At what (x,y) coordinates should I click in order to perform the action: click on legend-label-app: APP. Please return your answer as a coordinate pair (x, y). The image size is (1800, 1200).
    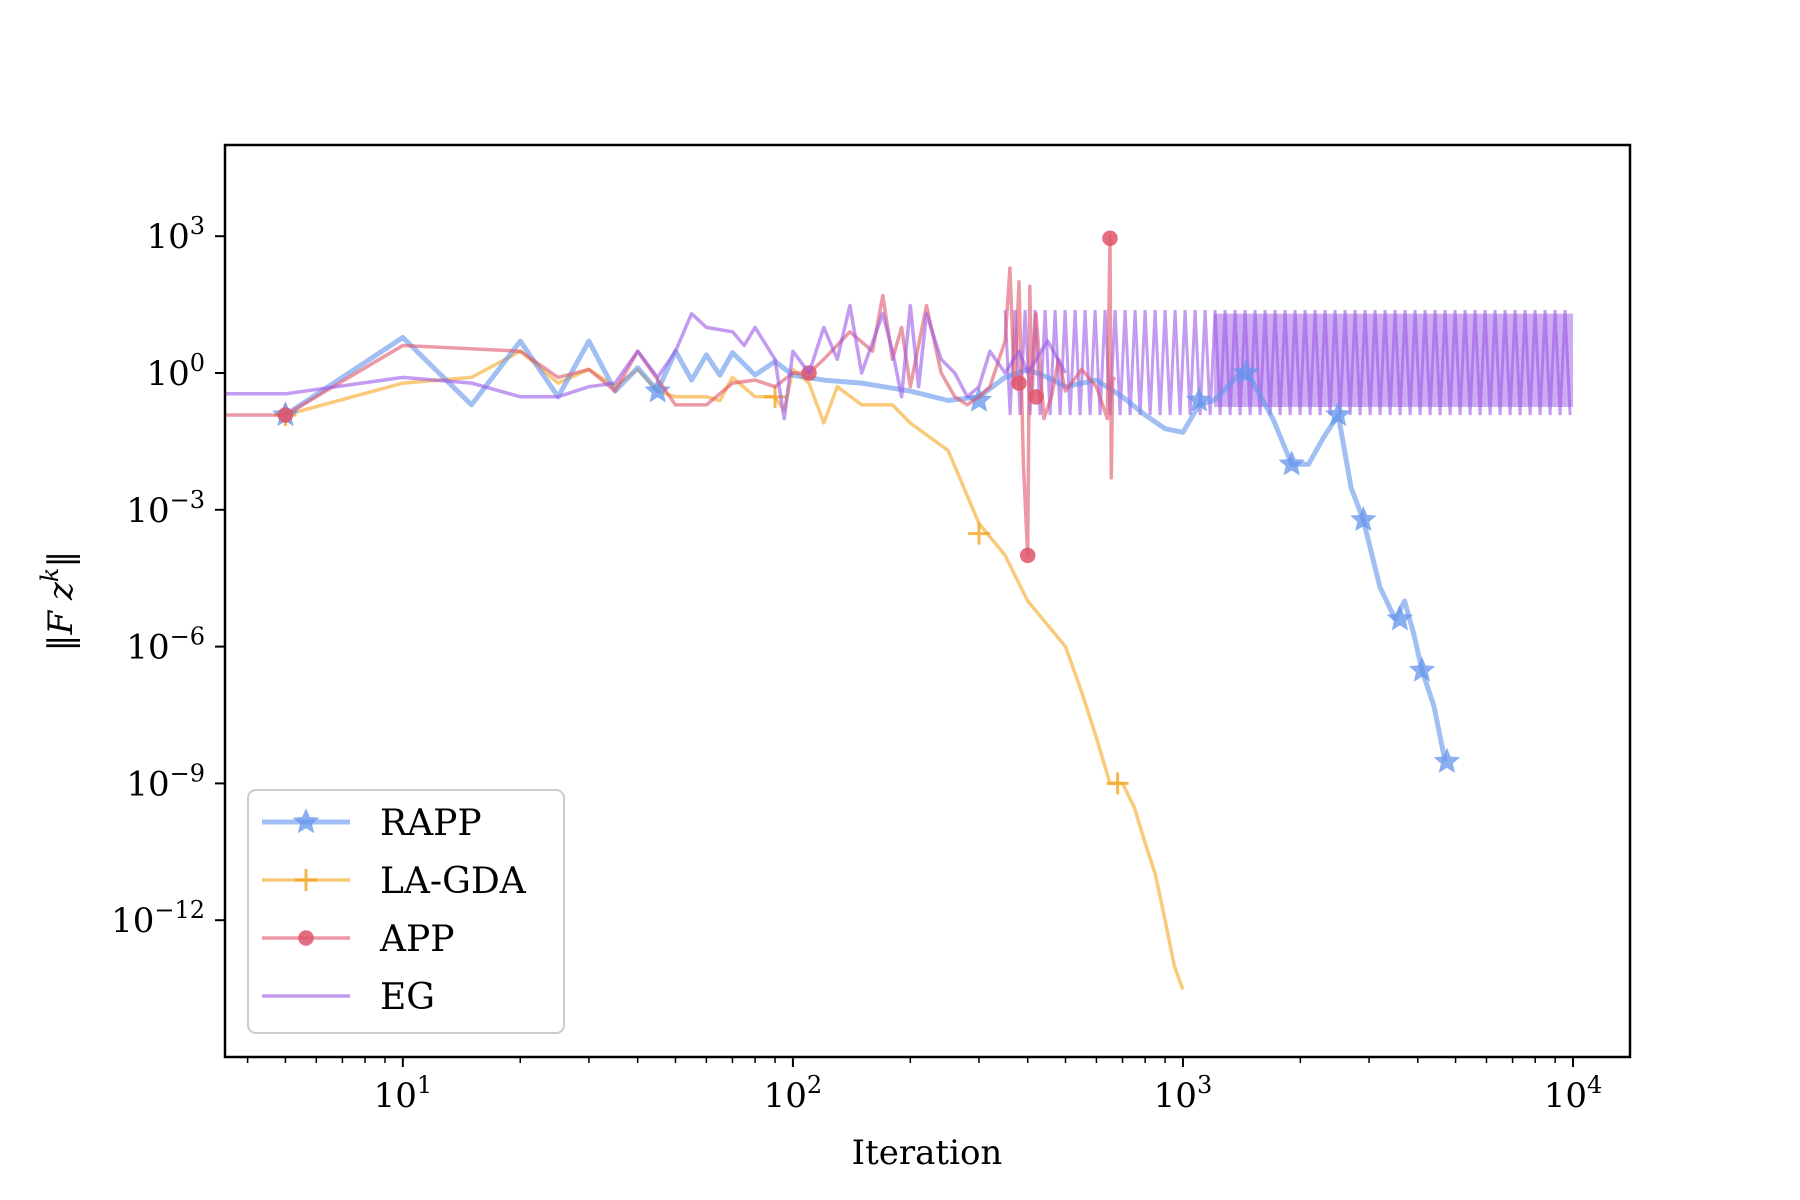
    Looking at the image, I should click on (416, 939).